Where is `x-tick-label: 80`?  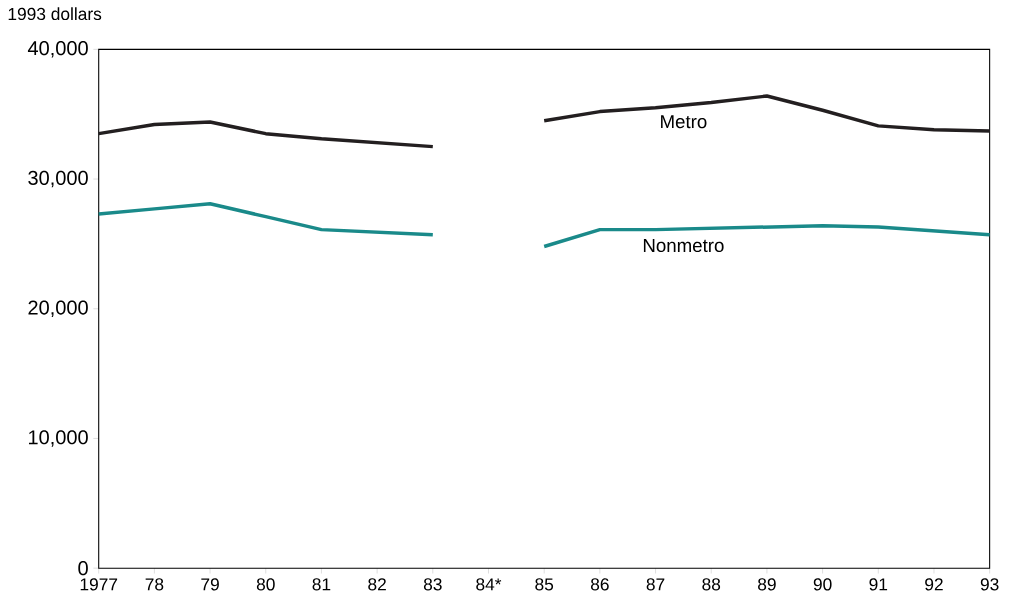
x-tick-label: 80 is located at coordinates (265, 584).